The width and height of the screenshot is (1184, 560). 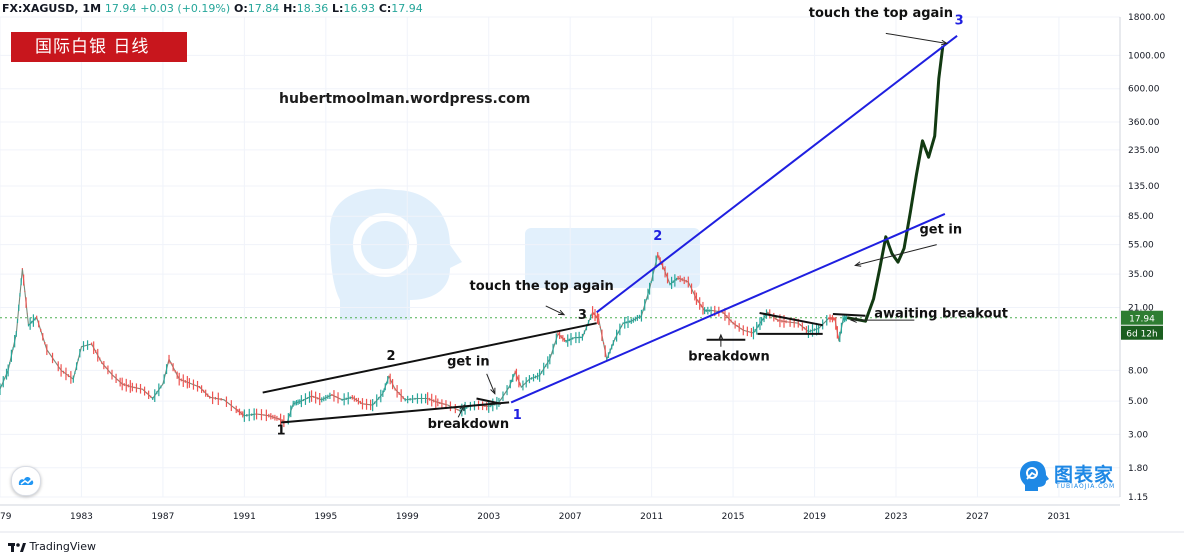 I want to click on low-value: 16.93, so click(x=359, y=8).